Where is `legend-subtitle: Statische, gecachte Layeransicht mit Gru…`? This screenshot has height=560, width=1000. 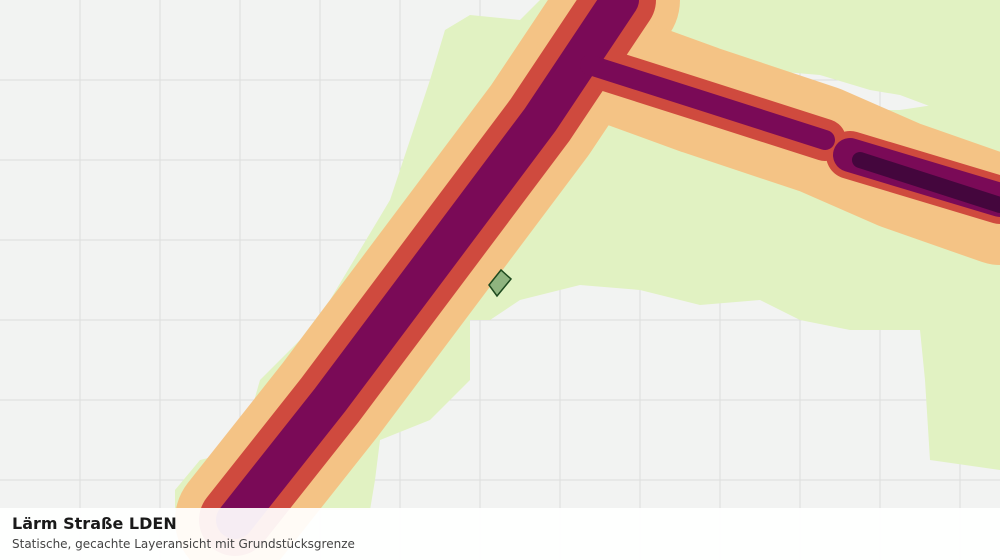
legend-subtitle: Statische, gecachte Layeransicht mit Gru… is located at coordinates (183, 544).